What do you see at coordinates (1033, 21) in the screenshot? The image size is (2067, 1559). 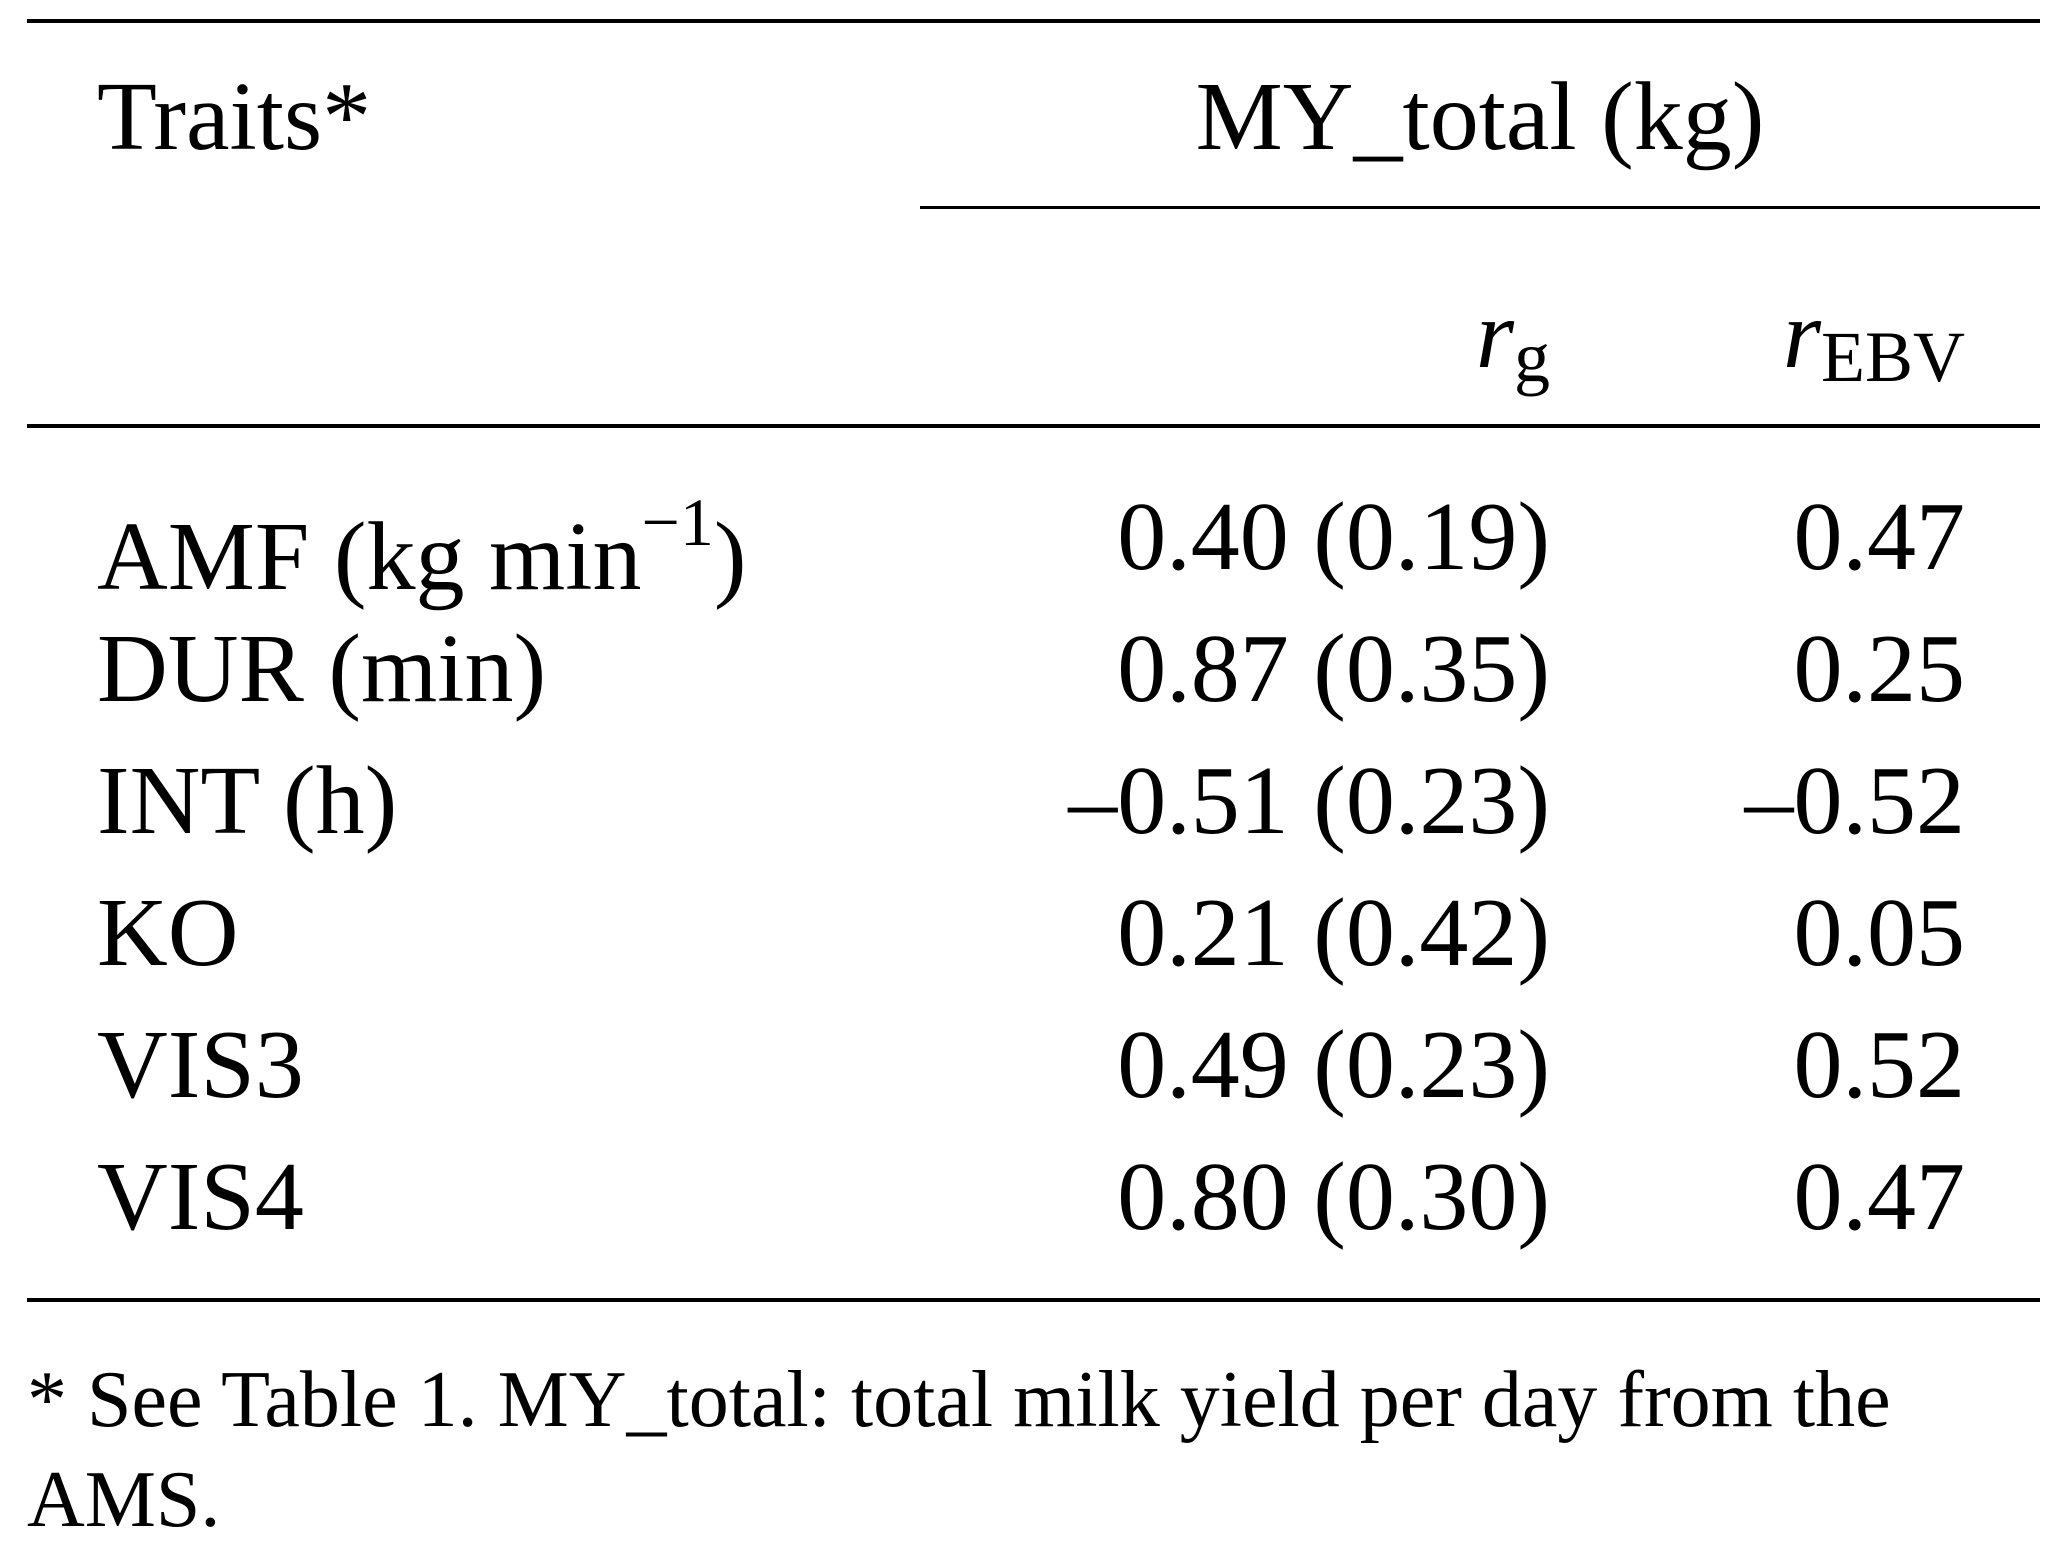 I see `table-top-rule` at bounding box center [1033, 21].